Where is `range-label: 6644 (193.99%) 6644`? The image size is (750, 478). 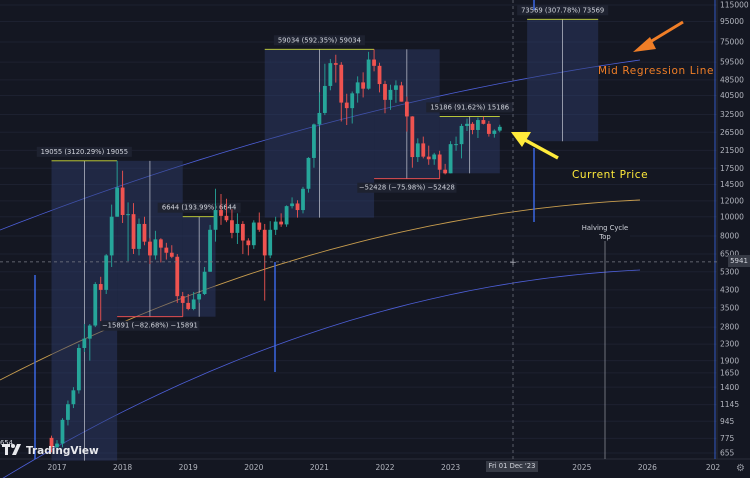
range-label: 6644 (193.99%) 6644 is located at coordinates (199, 208).